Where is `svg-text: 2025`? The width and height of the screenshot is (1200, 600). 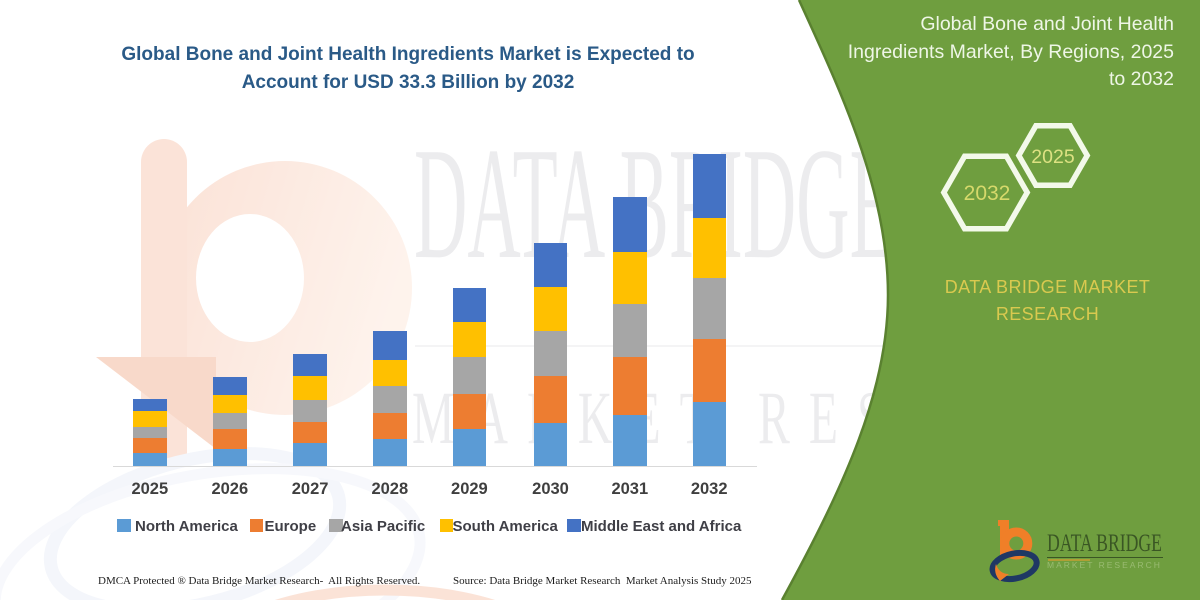
svg-text: 2025 is located at coordinates (1053, 157).